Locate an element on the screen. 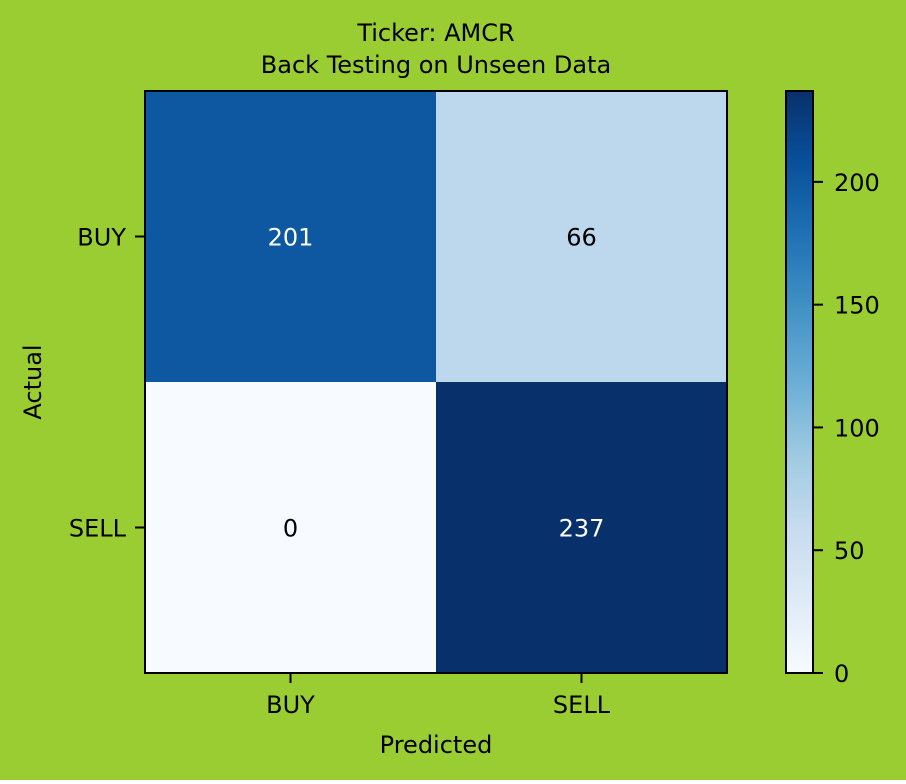  y-axis-label: Actual is located at coordinates (33, 381).